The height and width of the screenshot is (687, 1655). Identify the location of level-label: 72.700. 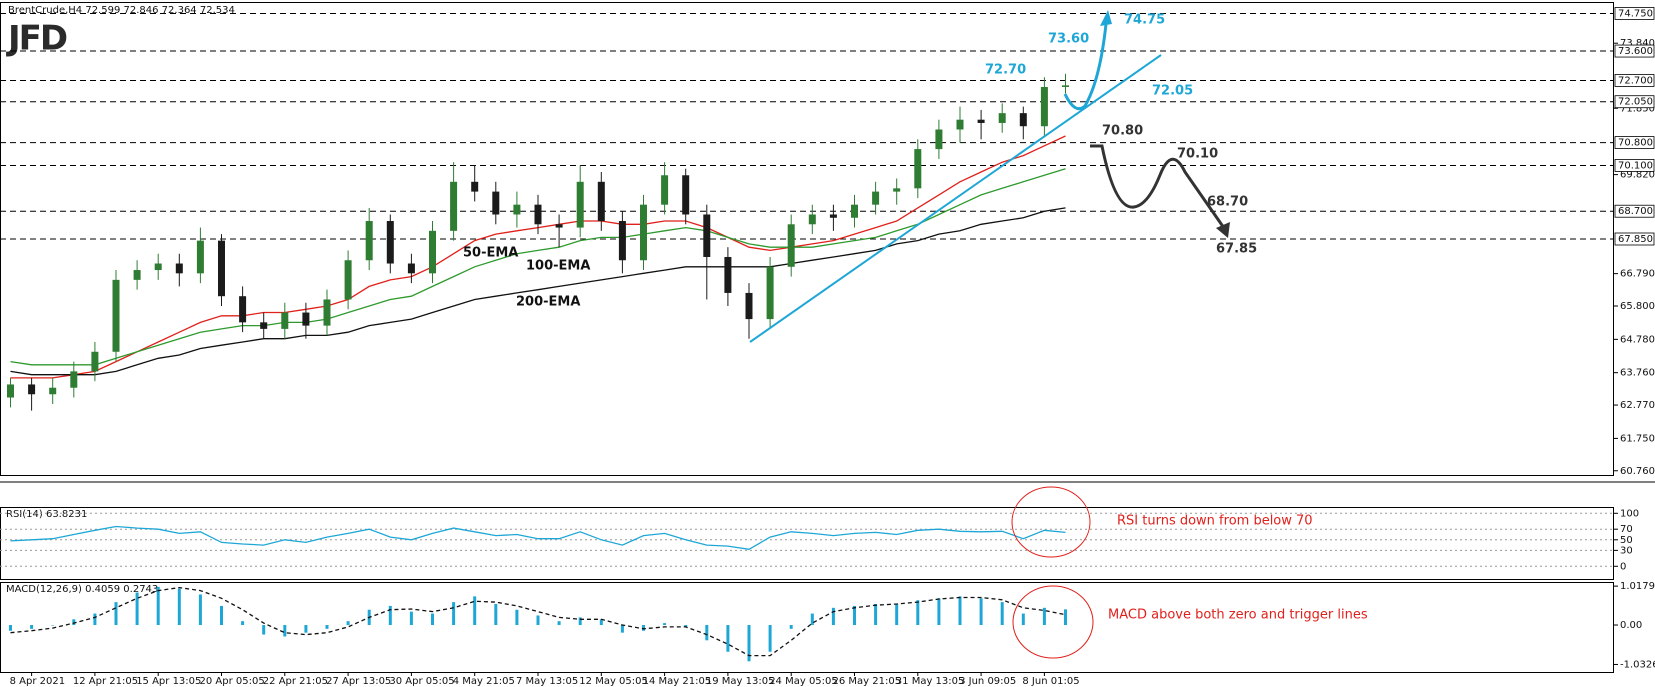
(1635, 80).